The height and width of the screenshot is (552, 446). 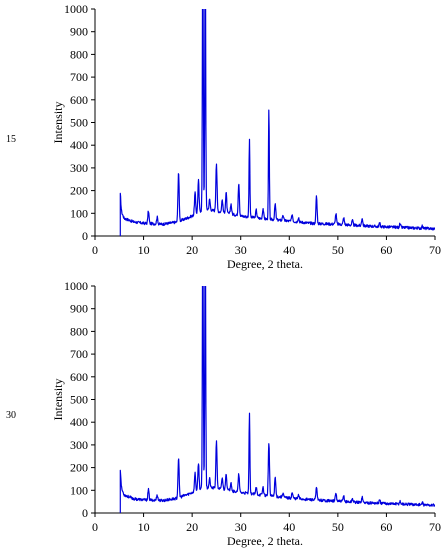 I want to click on panel-tag: 30, so click(x=11, y=415).